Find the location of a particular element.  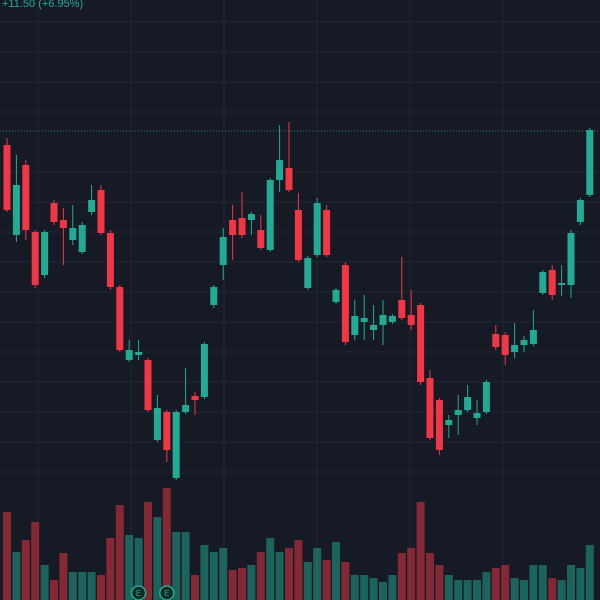

price-change: +11.50 (+6.95%) is located at coordinates (42, 5).